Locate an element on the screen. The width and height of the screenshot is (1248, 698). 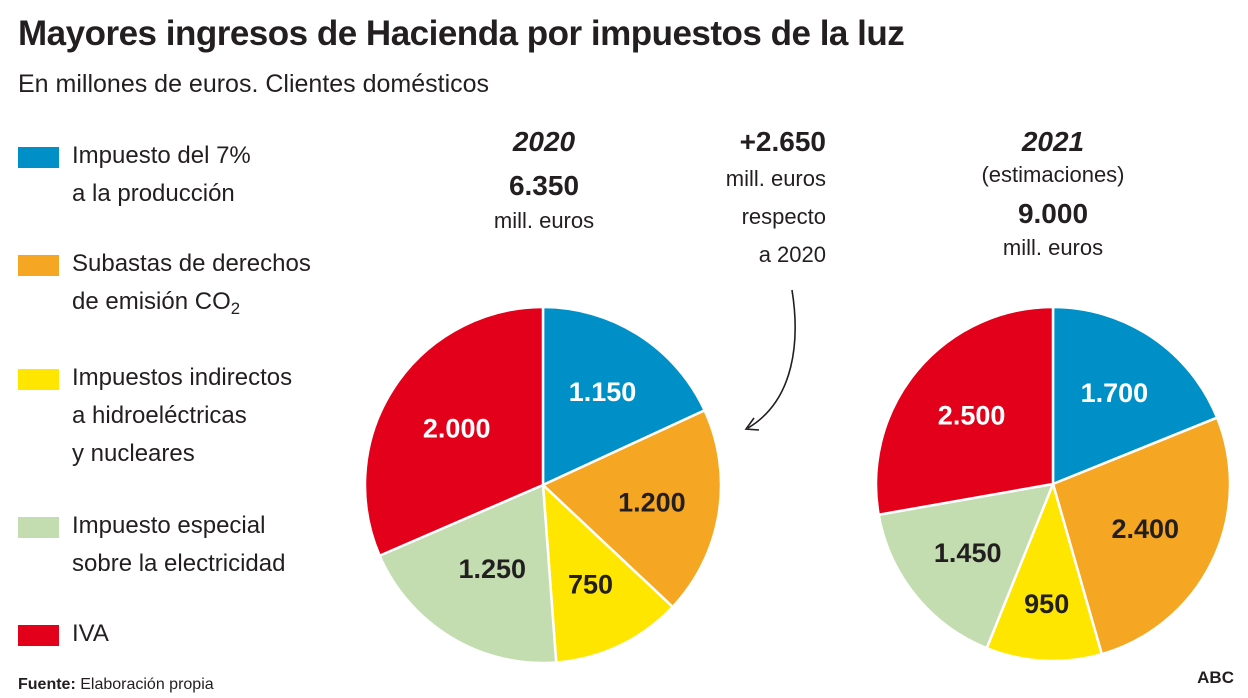
slice-value-label: 750 is located at coordinates (590, 585).